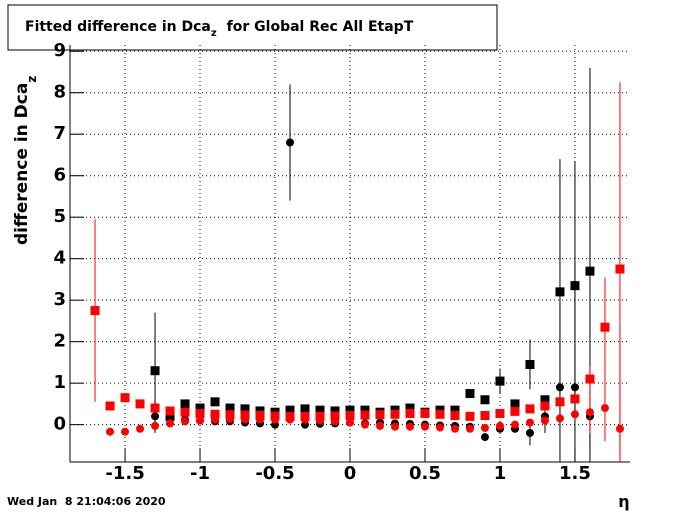 The image size is (700, 514). Describe the element at coordinates (59, 92) in the screenshot. I see `y-tick-label: 8` at that location.